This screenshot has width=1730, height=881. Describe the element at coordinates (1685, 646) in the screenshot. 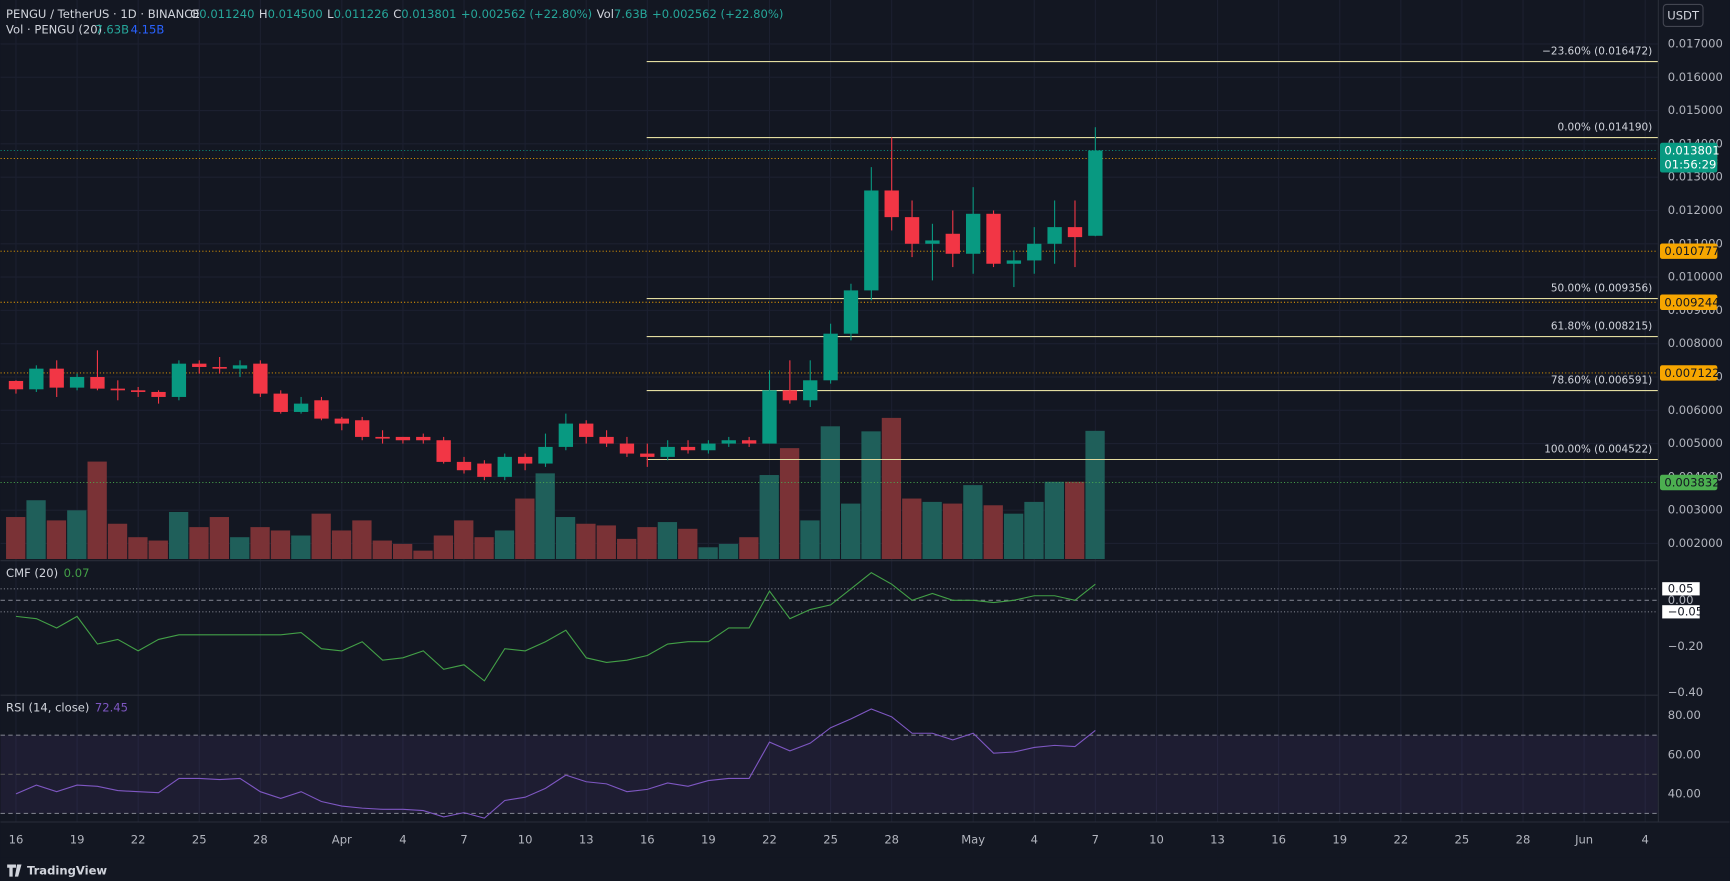

I see `y-tick-label: −0.20` at that location.